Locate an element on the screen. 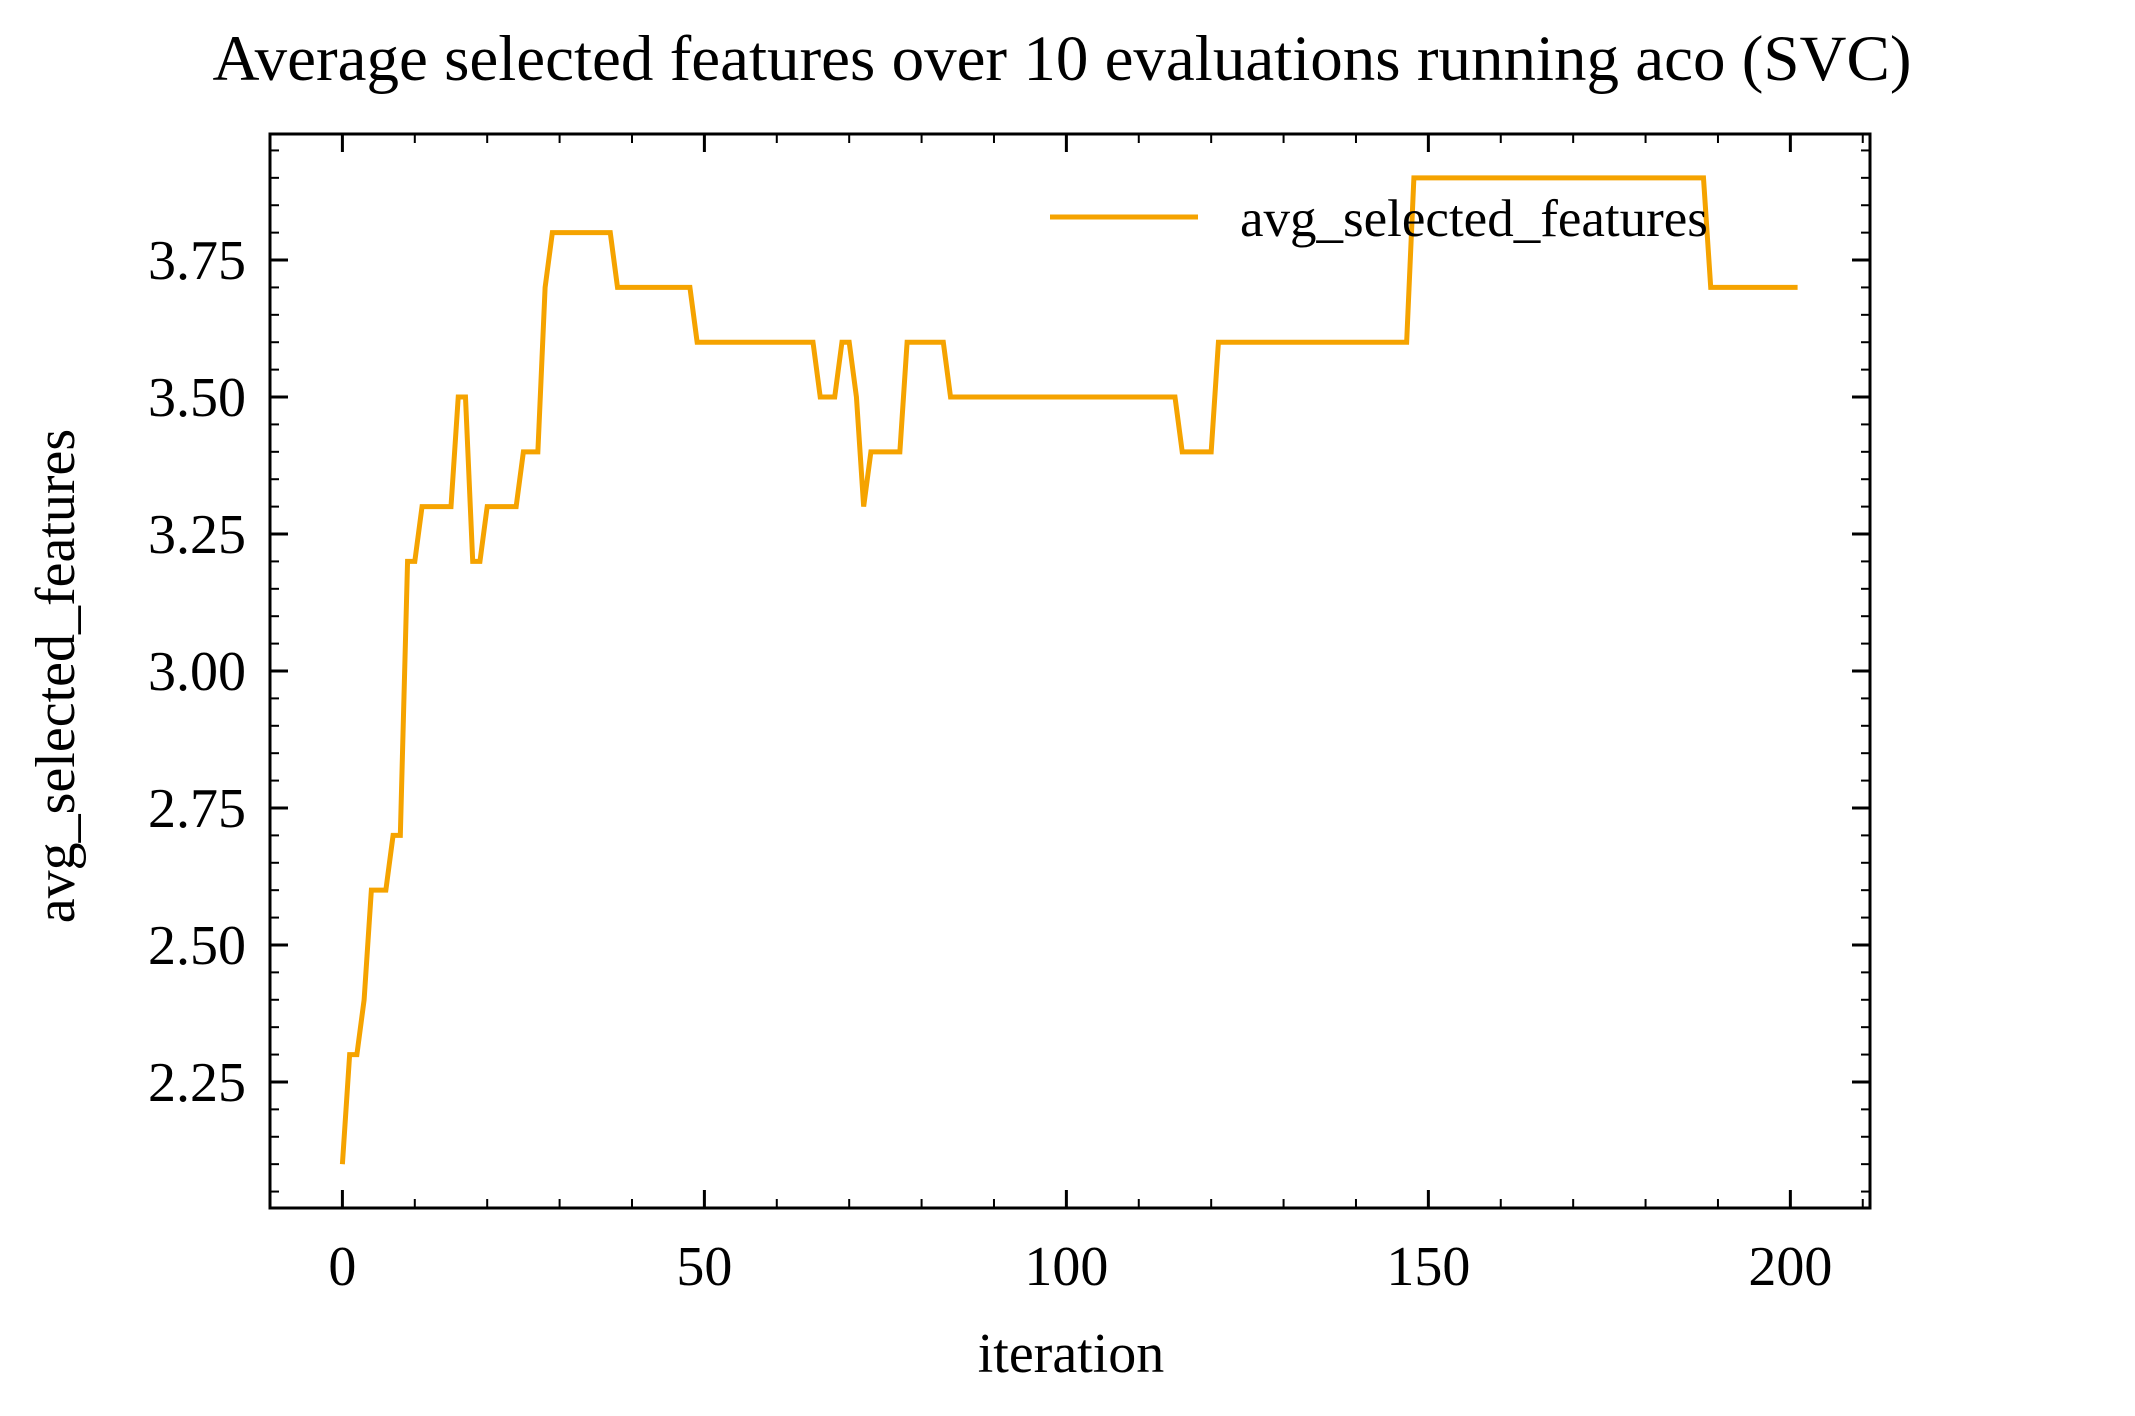  x-tick-label: 200 is located at coordinates (1790, 1267).